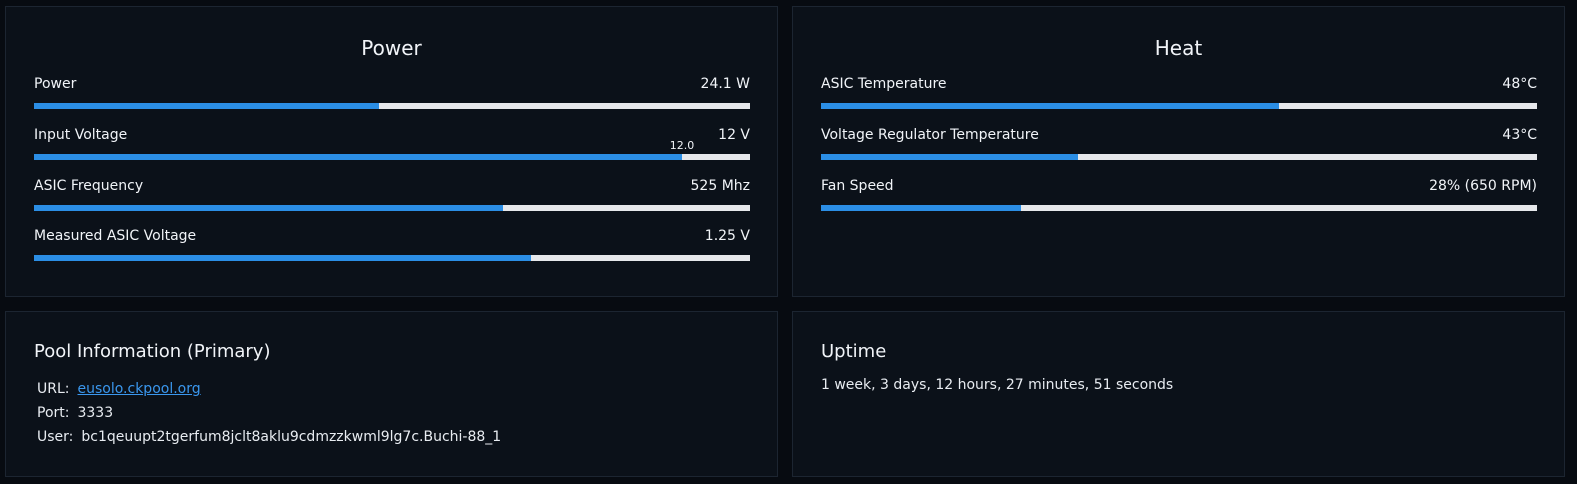  Describe the element at coordinates (75, 413) in the screenshot. I see `pool-port-row: Port: 3333` at that location.